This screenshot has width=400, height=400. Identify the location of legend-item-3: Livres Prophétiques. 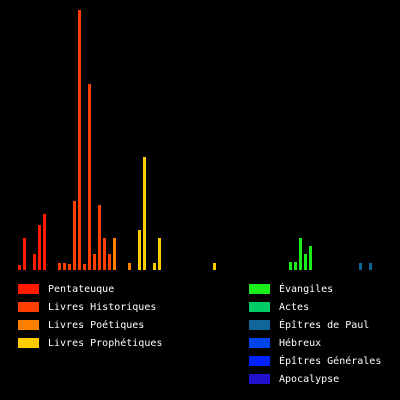
(90, 343).